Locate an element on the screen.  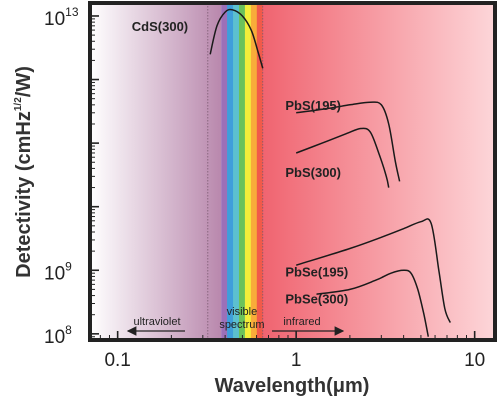
visible-label-line2: spectrum is located at coordinates (241, 325).